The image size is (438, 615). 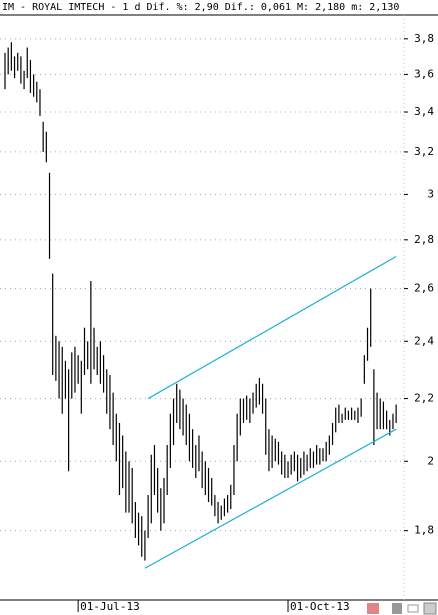 I want to click on y-tick-label: 2,8, so click(x=424, y=239).